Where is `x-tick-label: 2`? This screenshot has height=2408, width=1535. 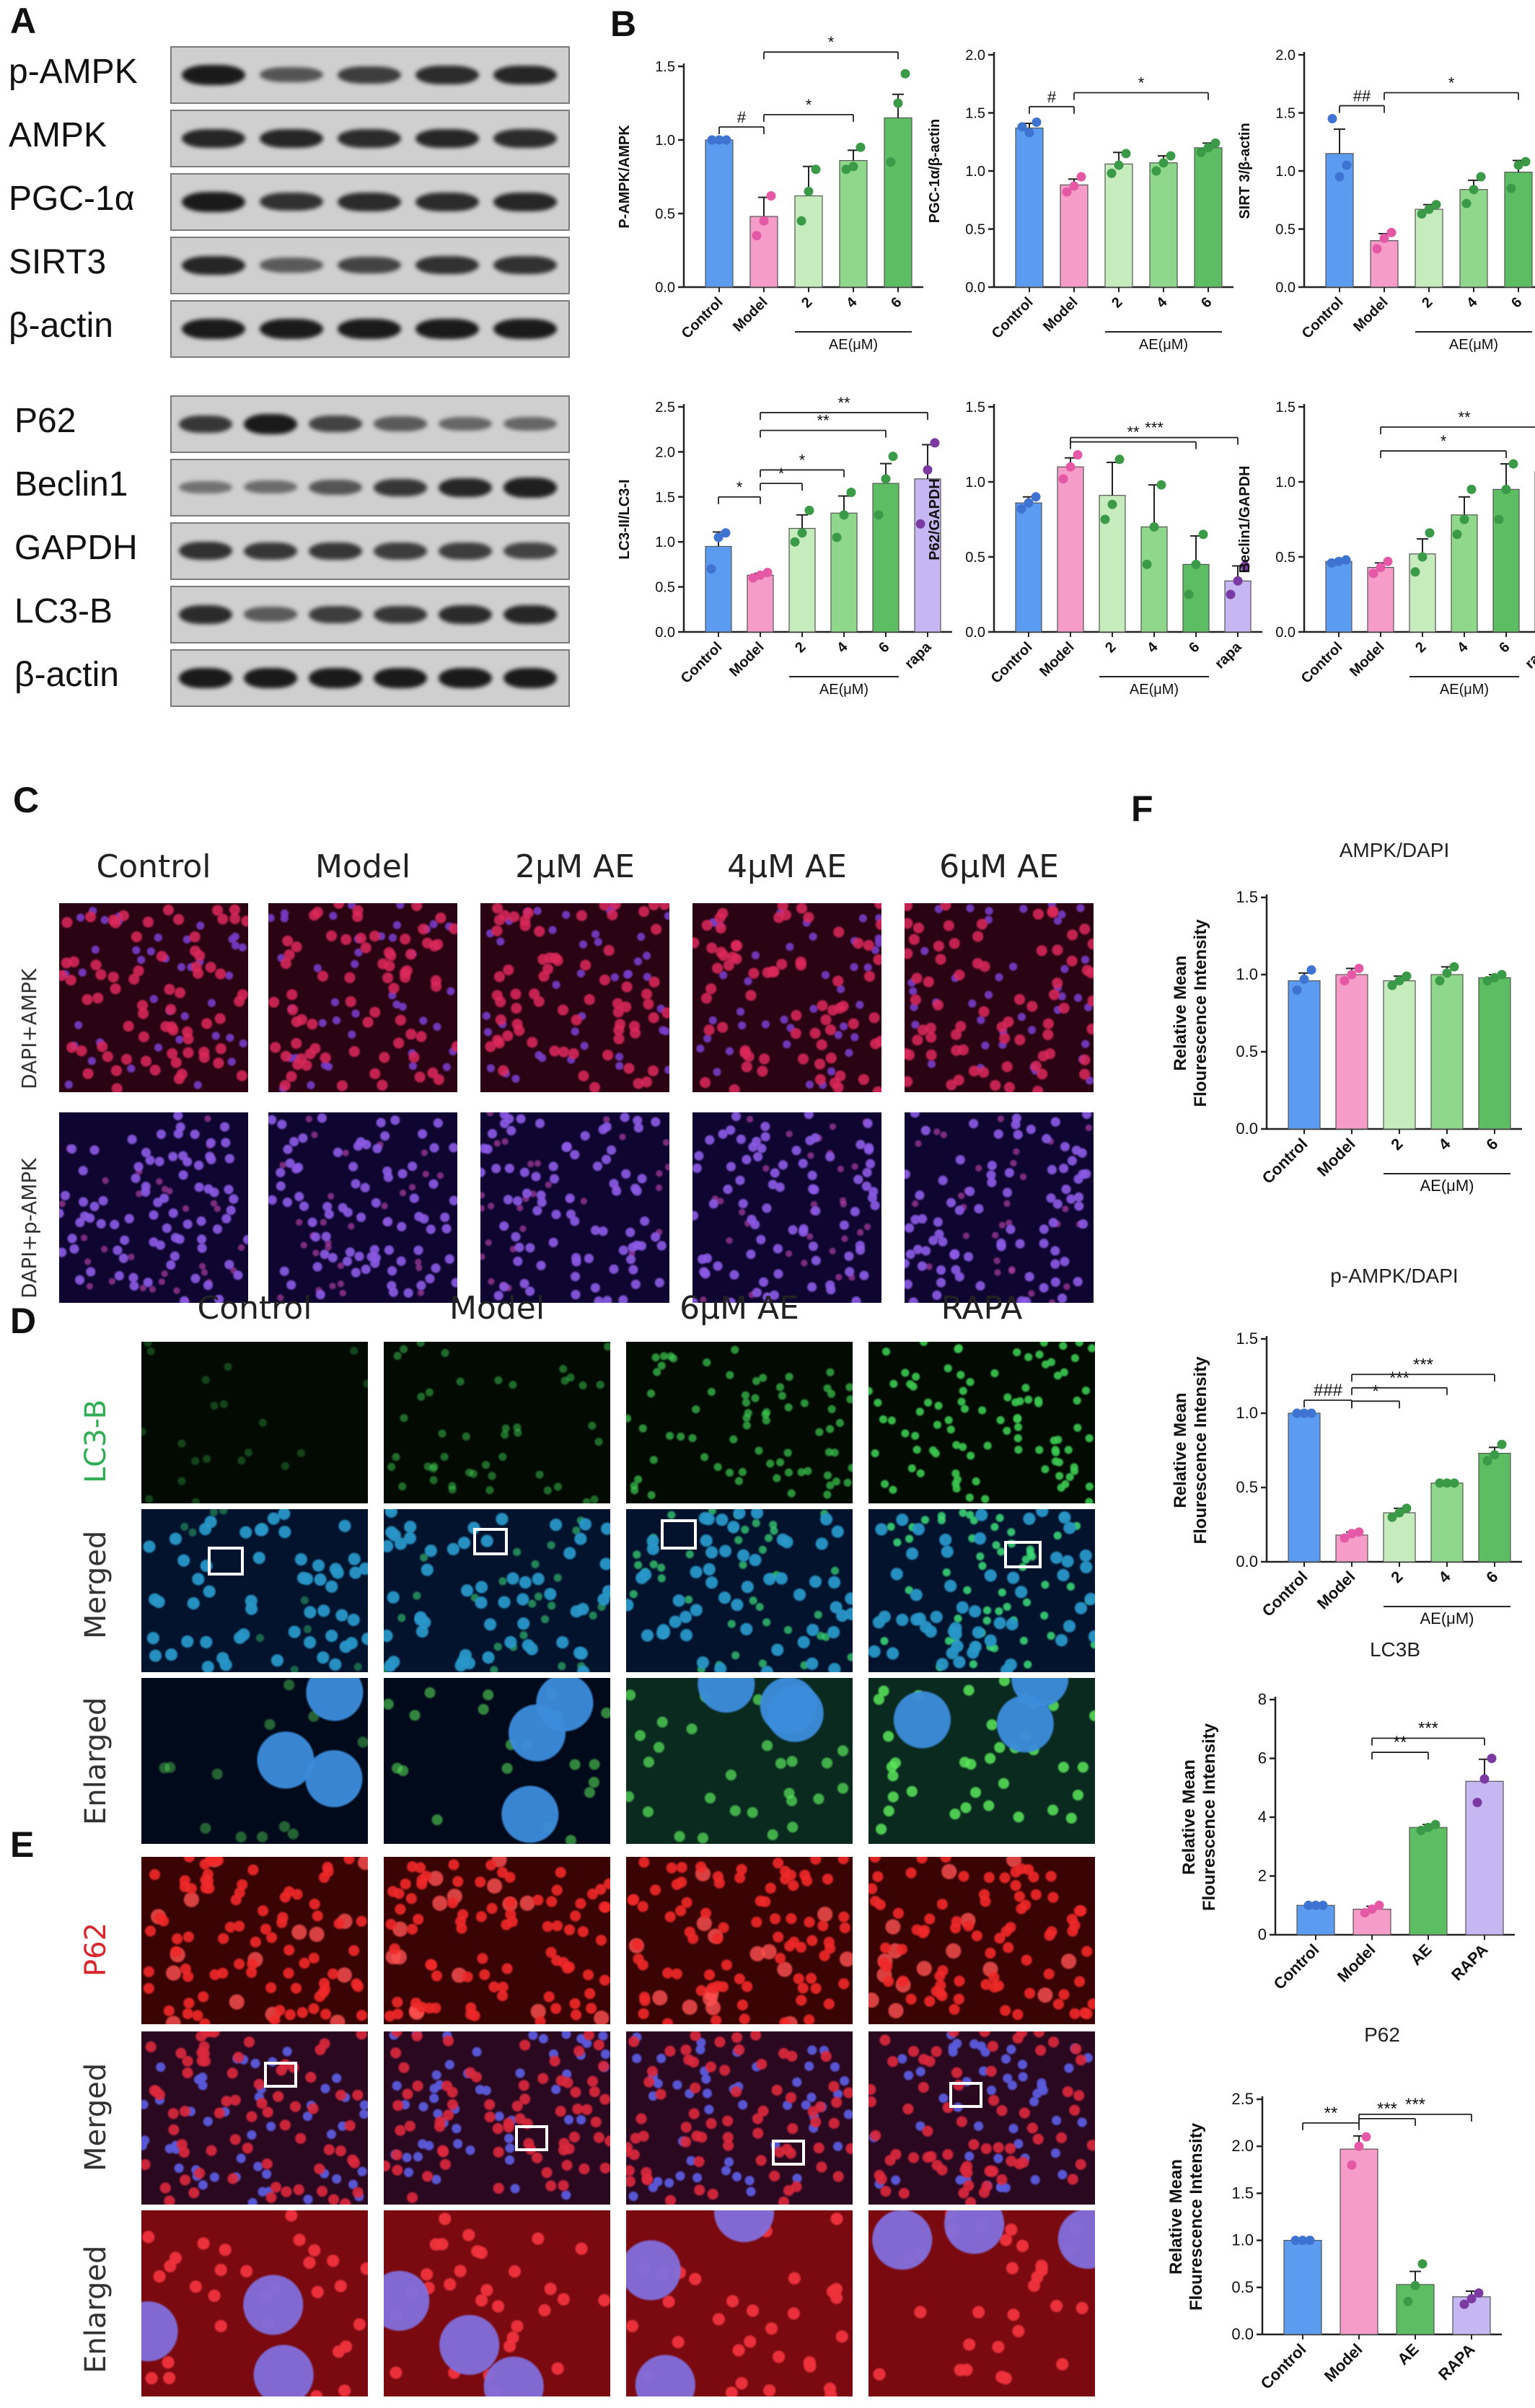
x-tick-label: 2 is located at coordinates (1397, 1144).